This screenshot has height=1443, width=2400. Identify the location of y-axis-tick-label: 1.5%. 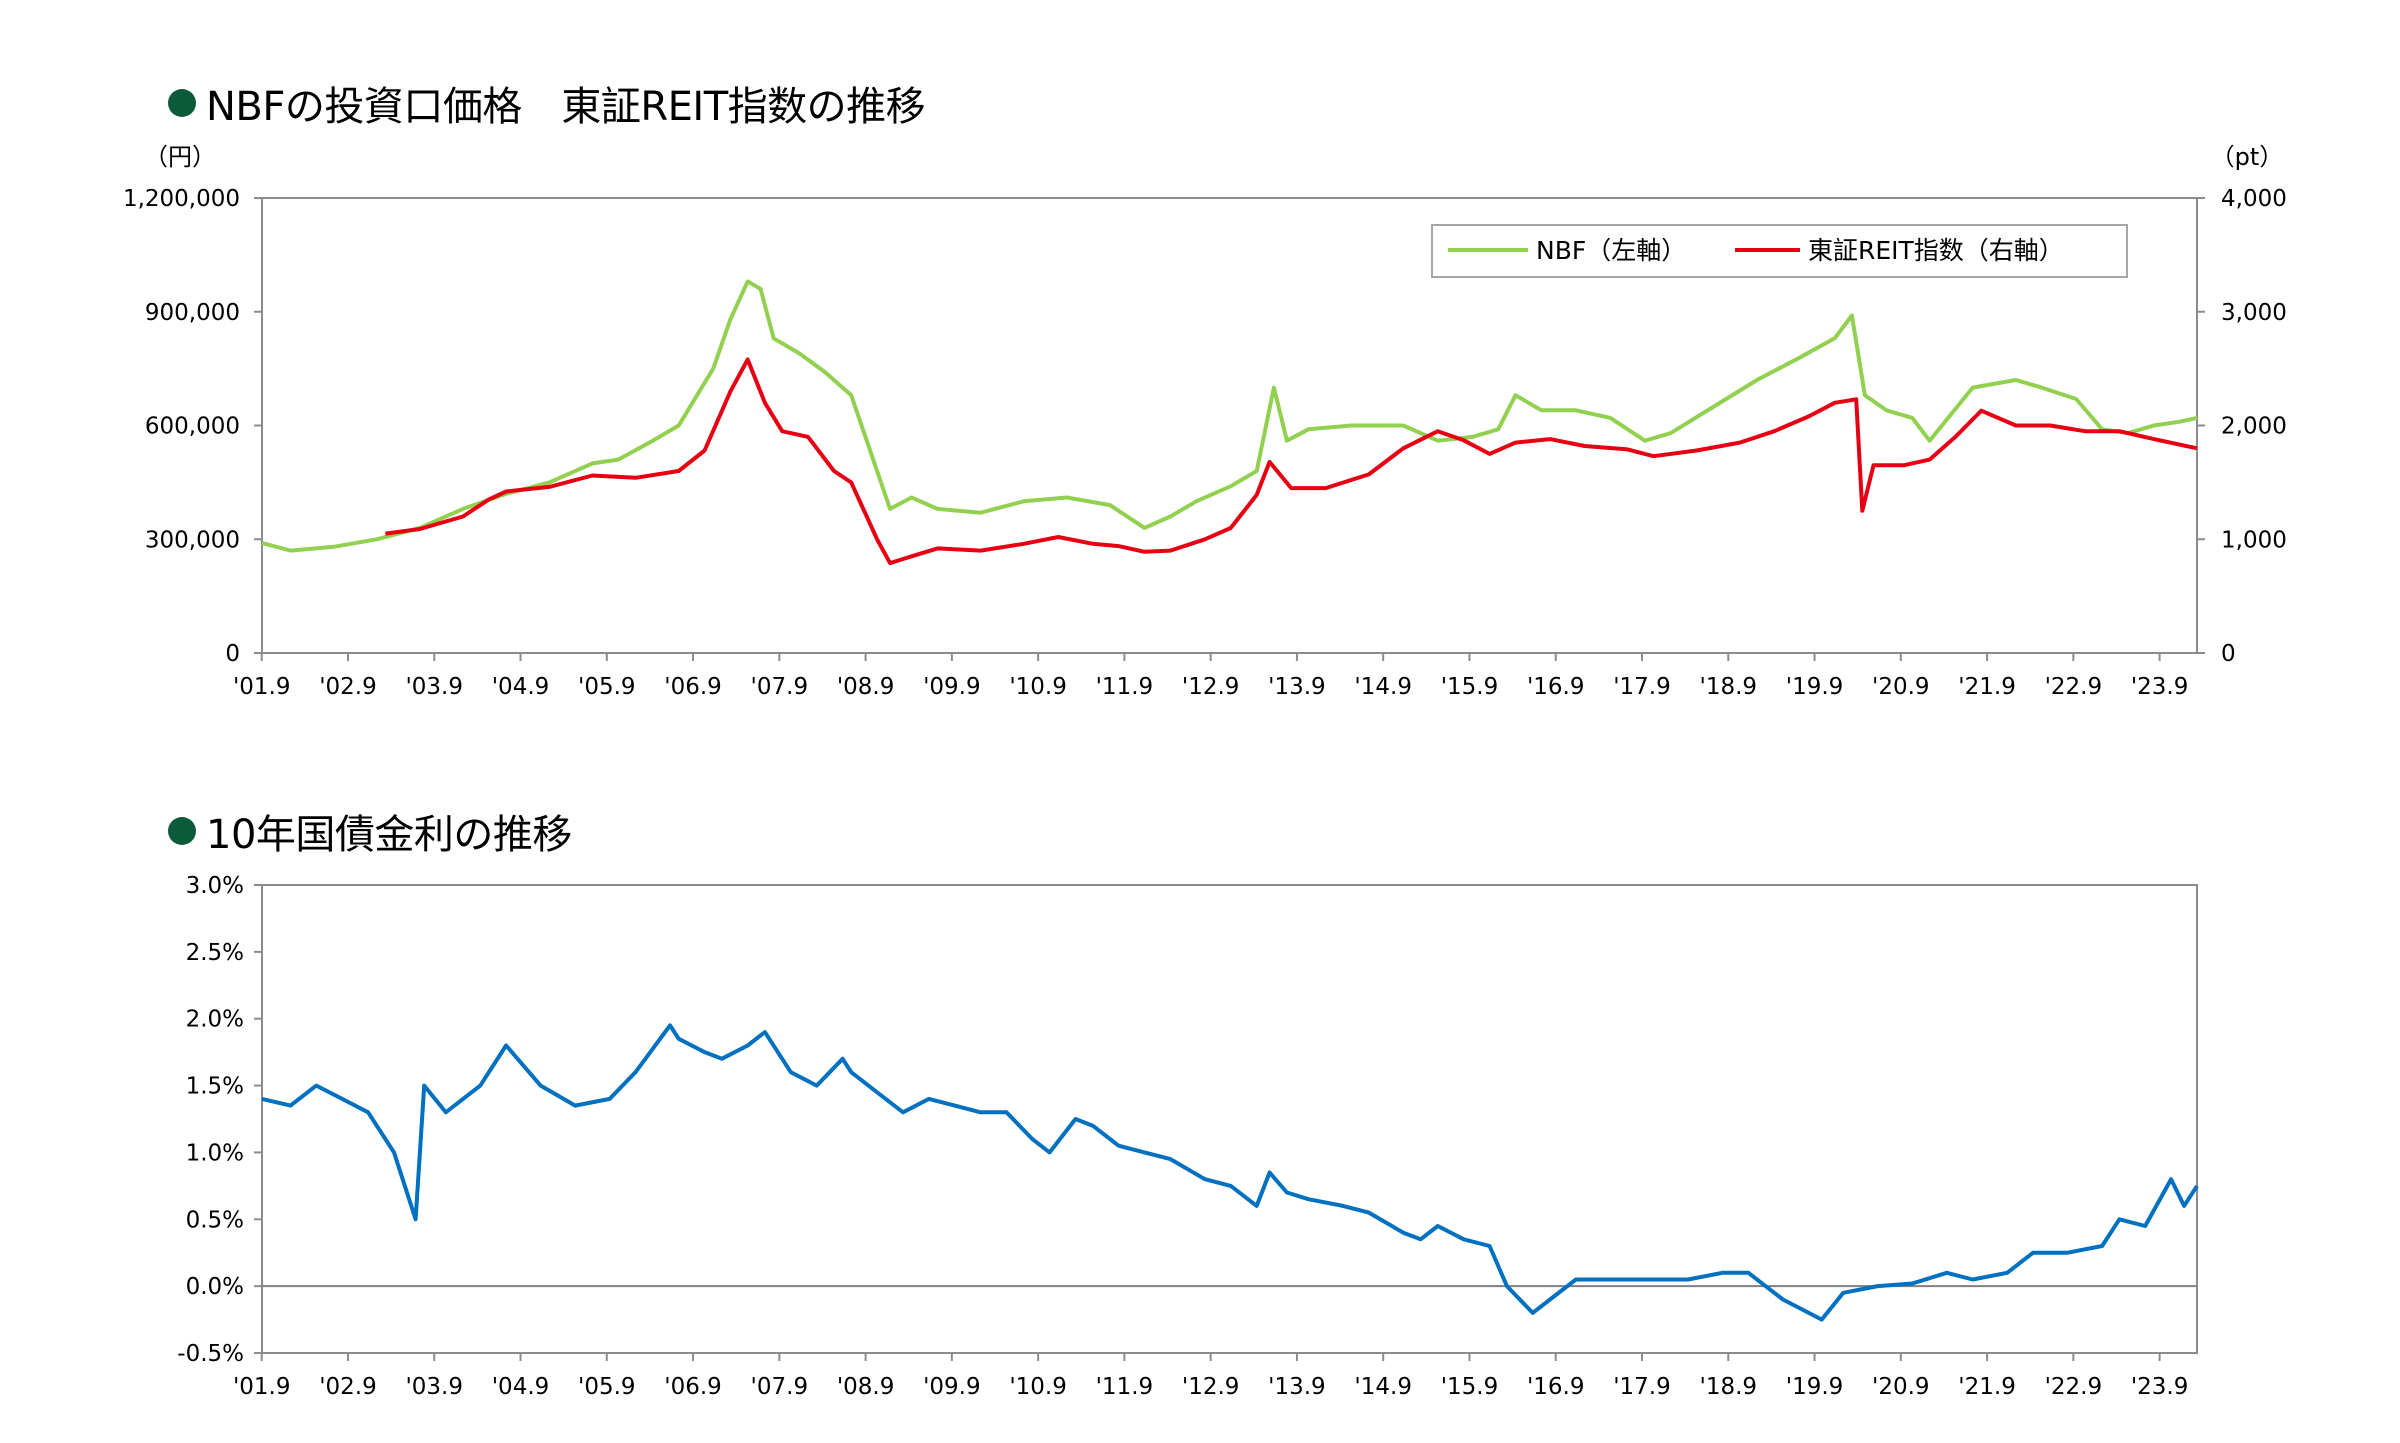
(215, 1087).